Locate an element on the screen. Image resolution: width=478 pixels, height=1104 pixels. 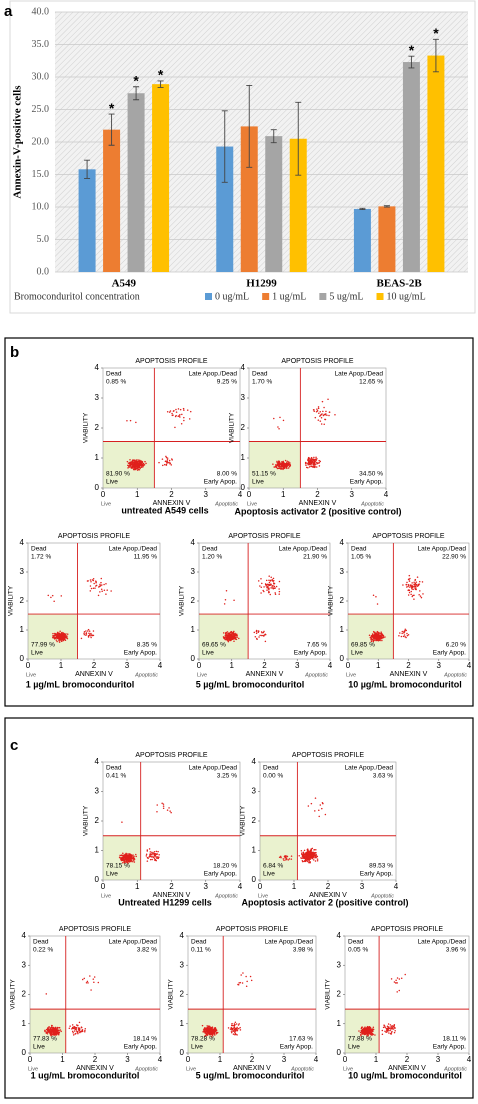
quadrant-percent: 7.65 % is located at coordinates (317, 645).